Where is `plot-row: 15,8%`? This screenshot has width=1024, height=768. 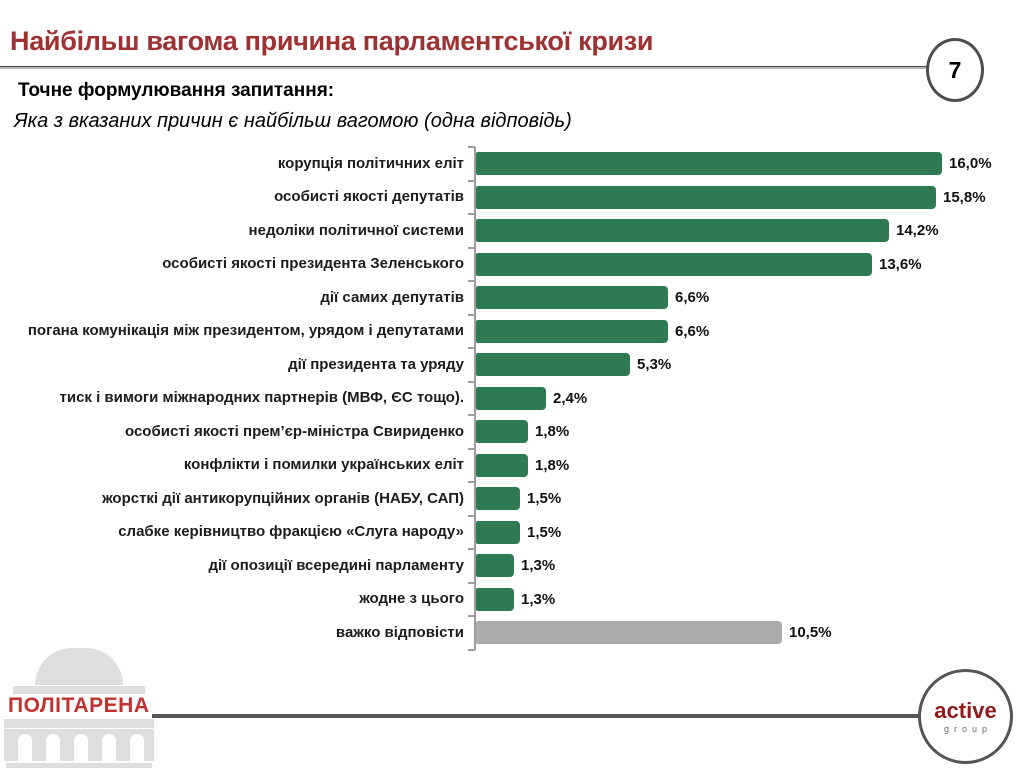 plot-row: 15,8% is located at coordinates (746, 196).